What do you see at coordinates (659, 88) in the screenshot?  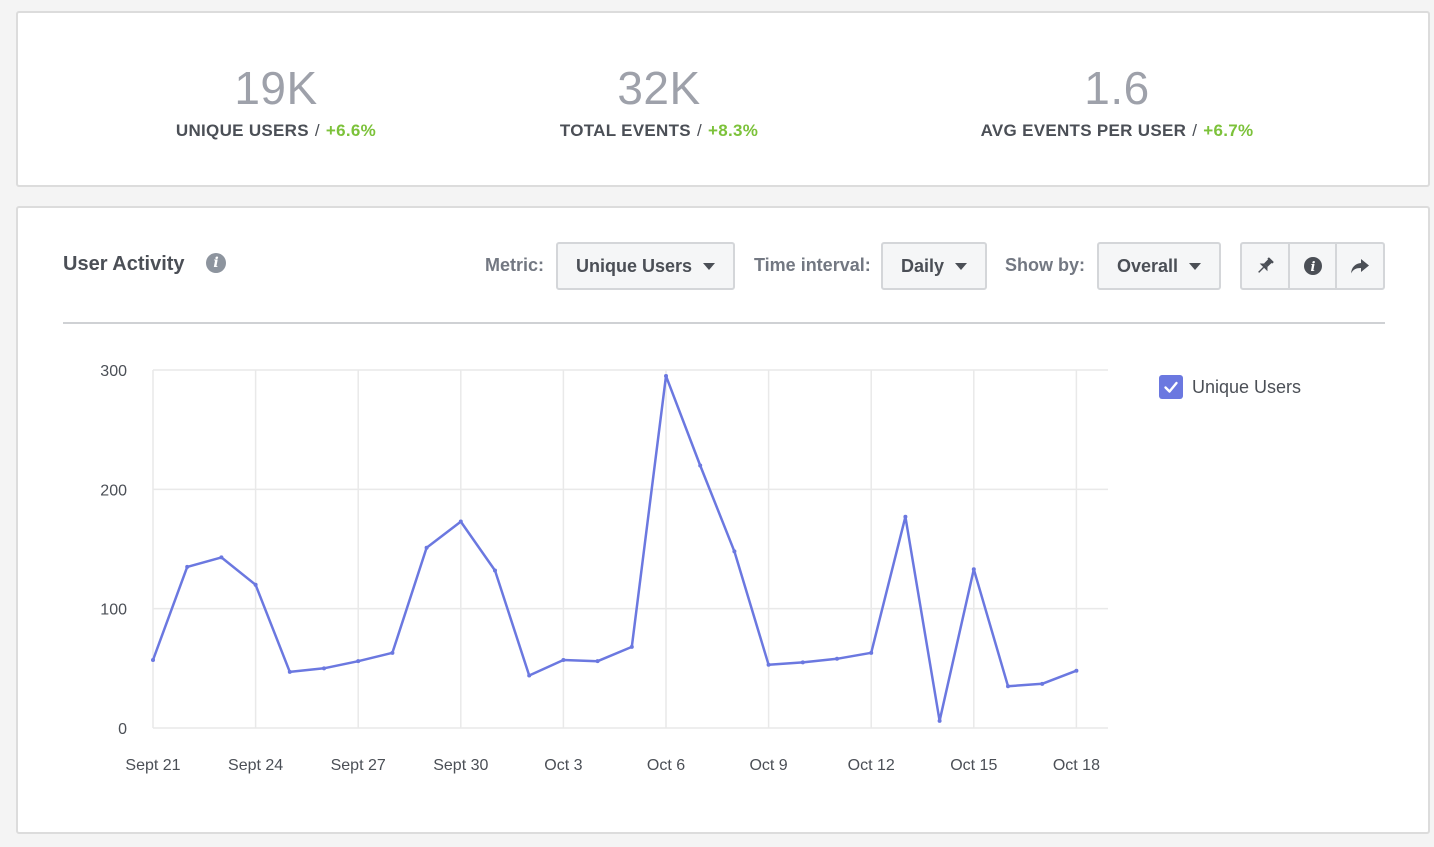 I see `stat-value: 32K` at bounding box center [659, 88].